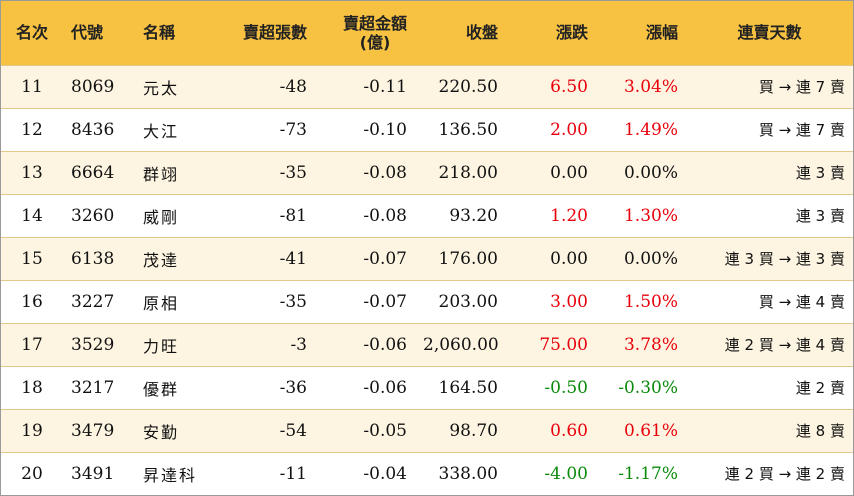 Image resolution: width=854 pixels, height=496 pixels. What do you see at coordinates (293, 129) in the screenshot?
I see `net-sell-lots-cell: -73` at bounding box center [293, 129].